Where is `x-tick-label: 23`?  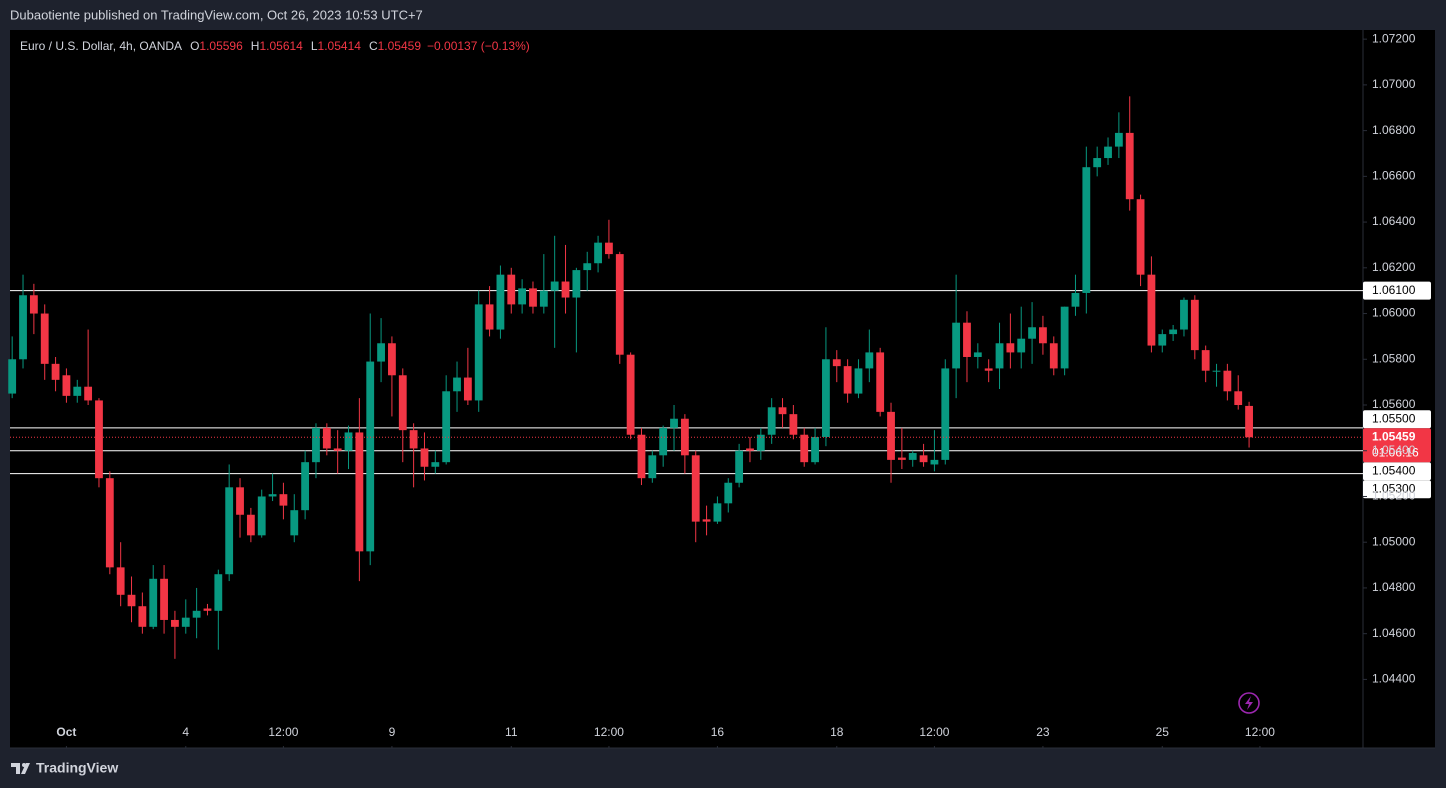
x-tick-label: 23 is located at coordinates (1043, 732).